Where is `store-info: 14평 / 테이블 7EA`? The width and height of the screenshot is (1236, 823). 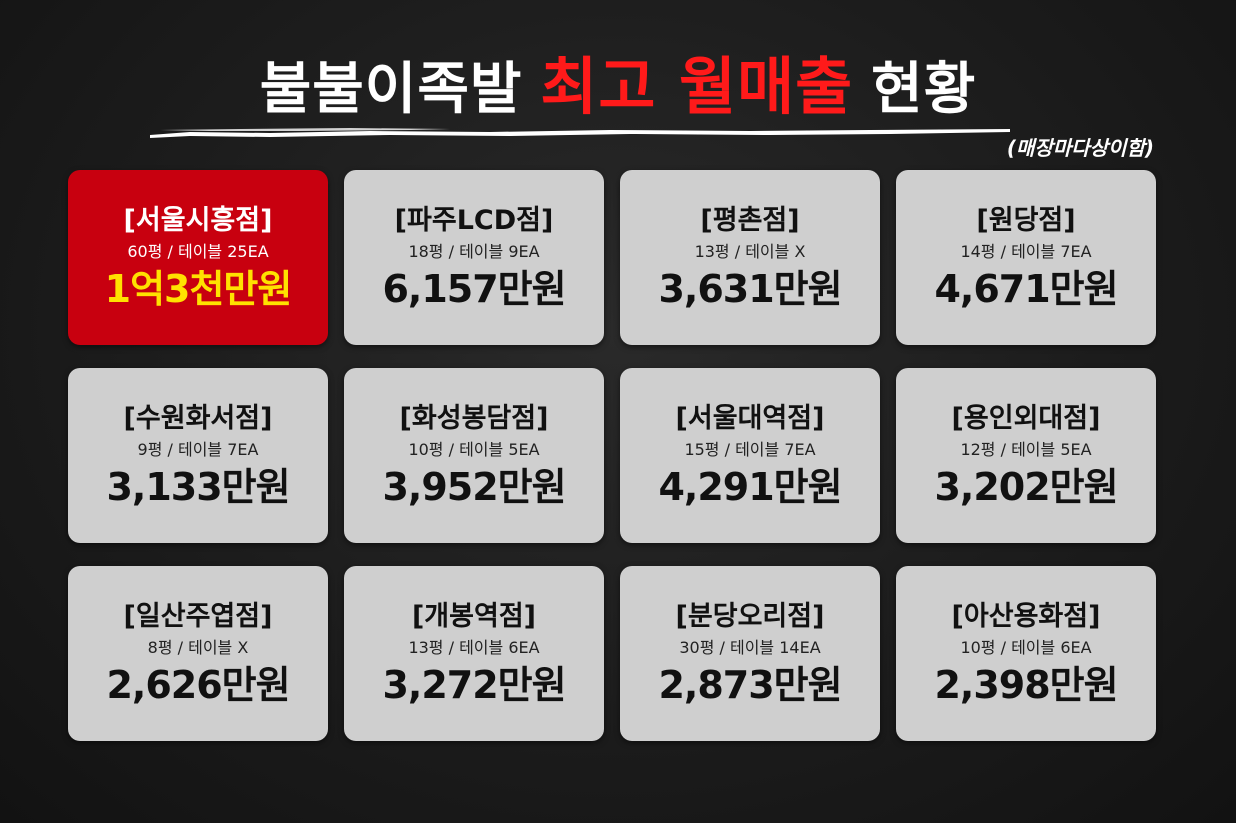
store-info: 14평 / 테이블 7EA is located at coordinates (1026, 251).